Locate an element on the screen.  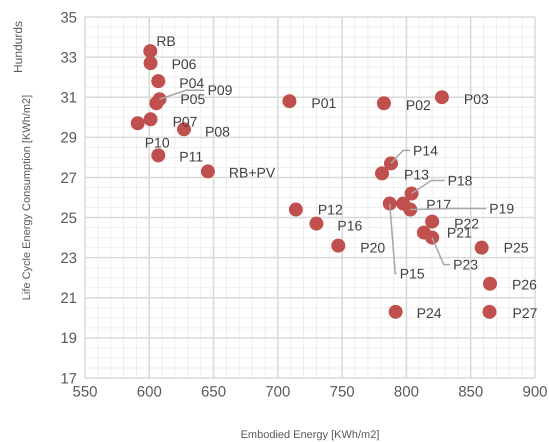
x-tick-label: 750 is located at coordinates (342, 392).